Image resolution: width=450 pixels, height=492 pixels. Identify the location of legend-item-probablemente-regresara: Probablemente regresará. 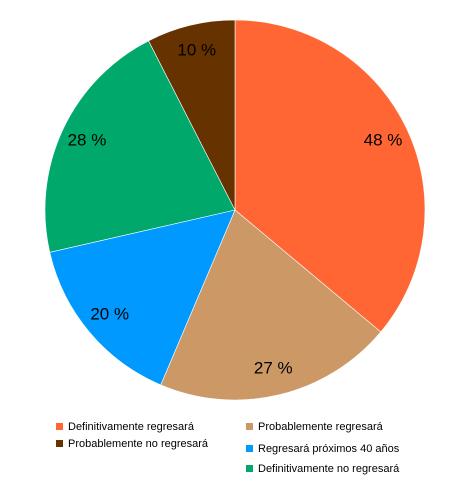
(314, 427).